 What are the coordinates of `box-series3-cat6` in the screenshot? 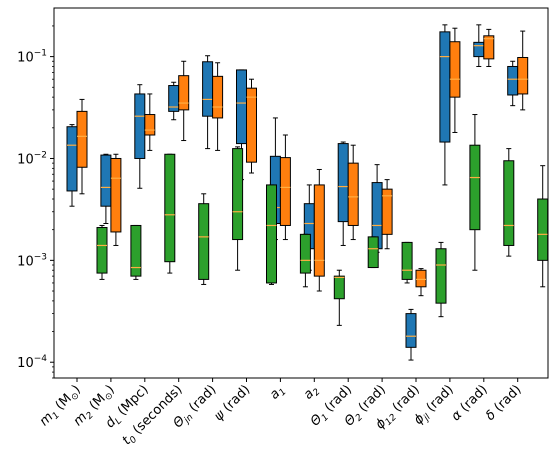 It's located at (271, 234).